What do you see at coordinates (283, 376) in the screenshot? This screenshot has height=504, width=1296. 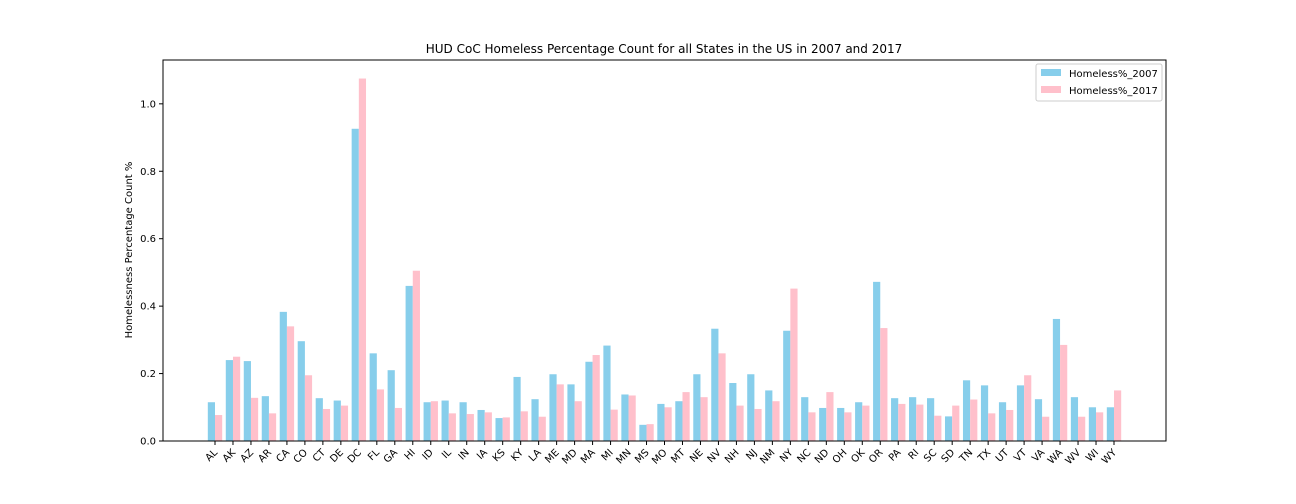 I see `bar-CA-2007` at bounding box center [283, 376].